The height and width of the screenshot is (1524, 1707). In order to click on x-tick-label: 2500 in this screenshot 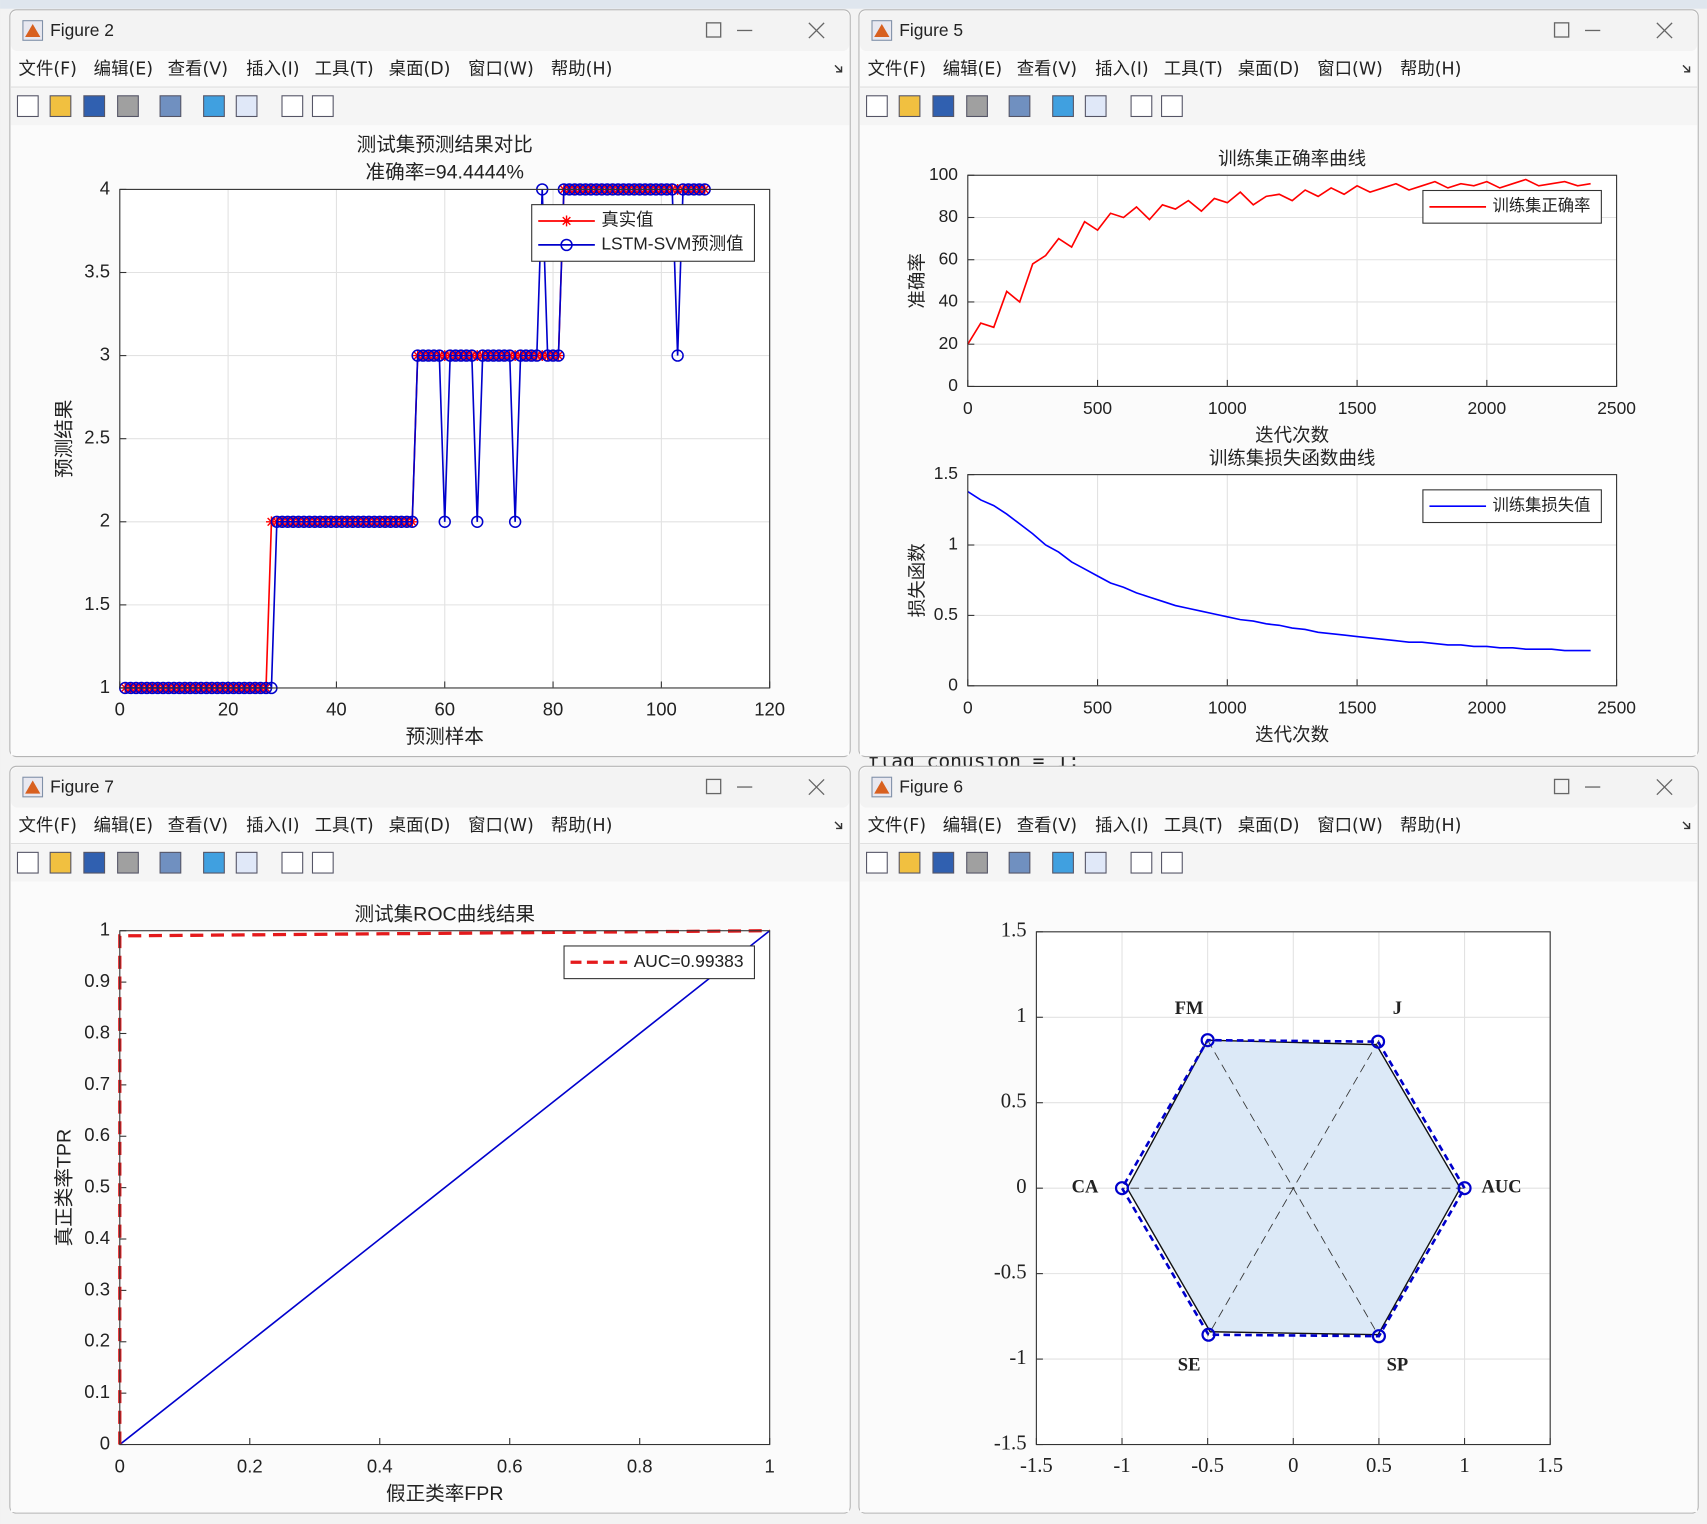, I will do `click(1616, 408)`.